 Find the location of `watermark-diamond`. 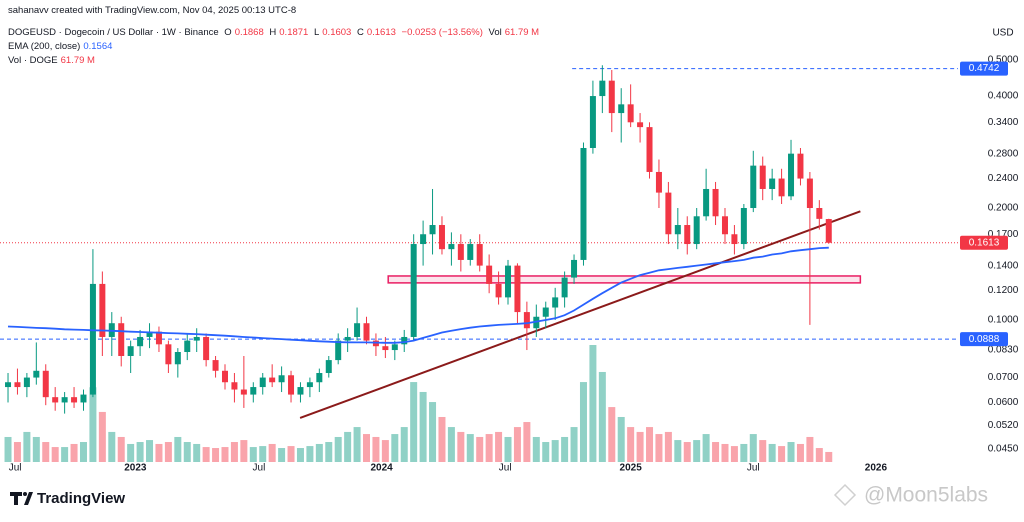

watermark-diamond is located at coordinates (845, 495).